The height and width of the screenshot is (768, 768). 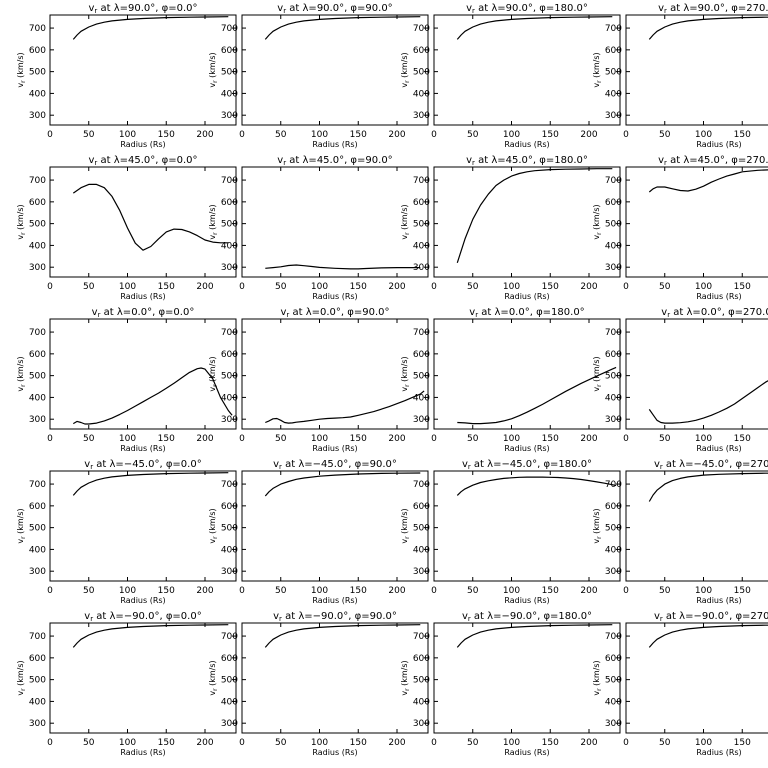 I want to click on chart-title: vr at λ=0.0°, φ=270.0°, so click(x=714, y=313).